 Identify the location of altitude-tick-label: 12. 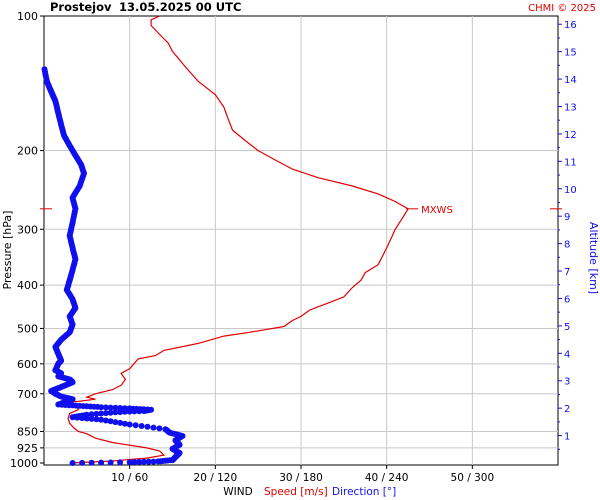
(570, 135).